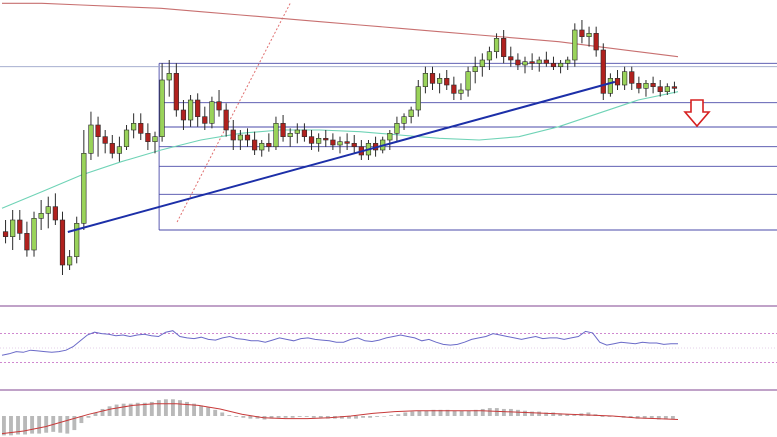 This screenshot has height=437, width=777. What do you see at coordinates (340, 30) in the screenshot?
I see `moving-average-line` at bounding box center [340, 30].